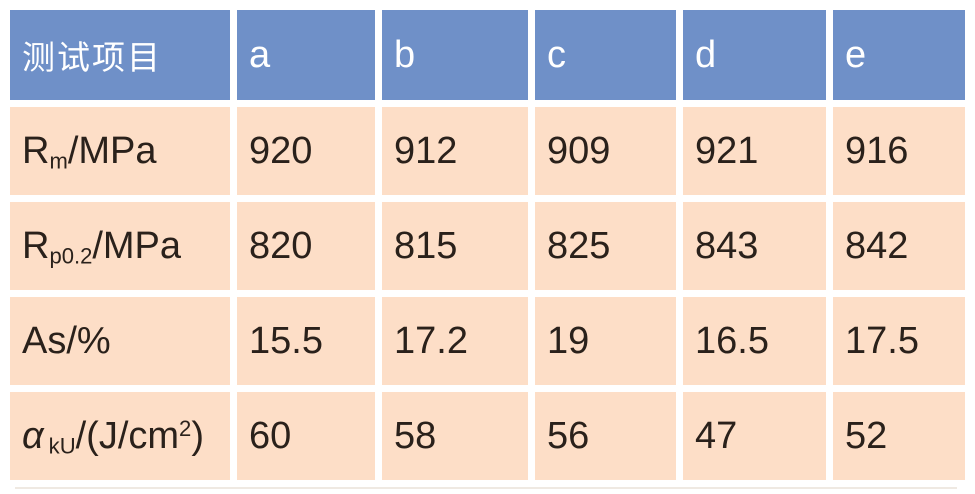 This screenshot has width=975, height=494. What do you see at coordinates (605, 341) in the screenshot?
I see `table-cell: 19` at bounding box center [605, 341].